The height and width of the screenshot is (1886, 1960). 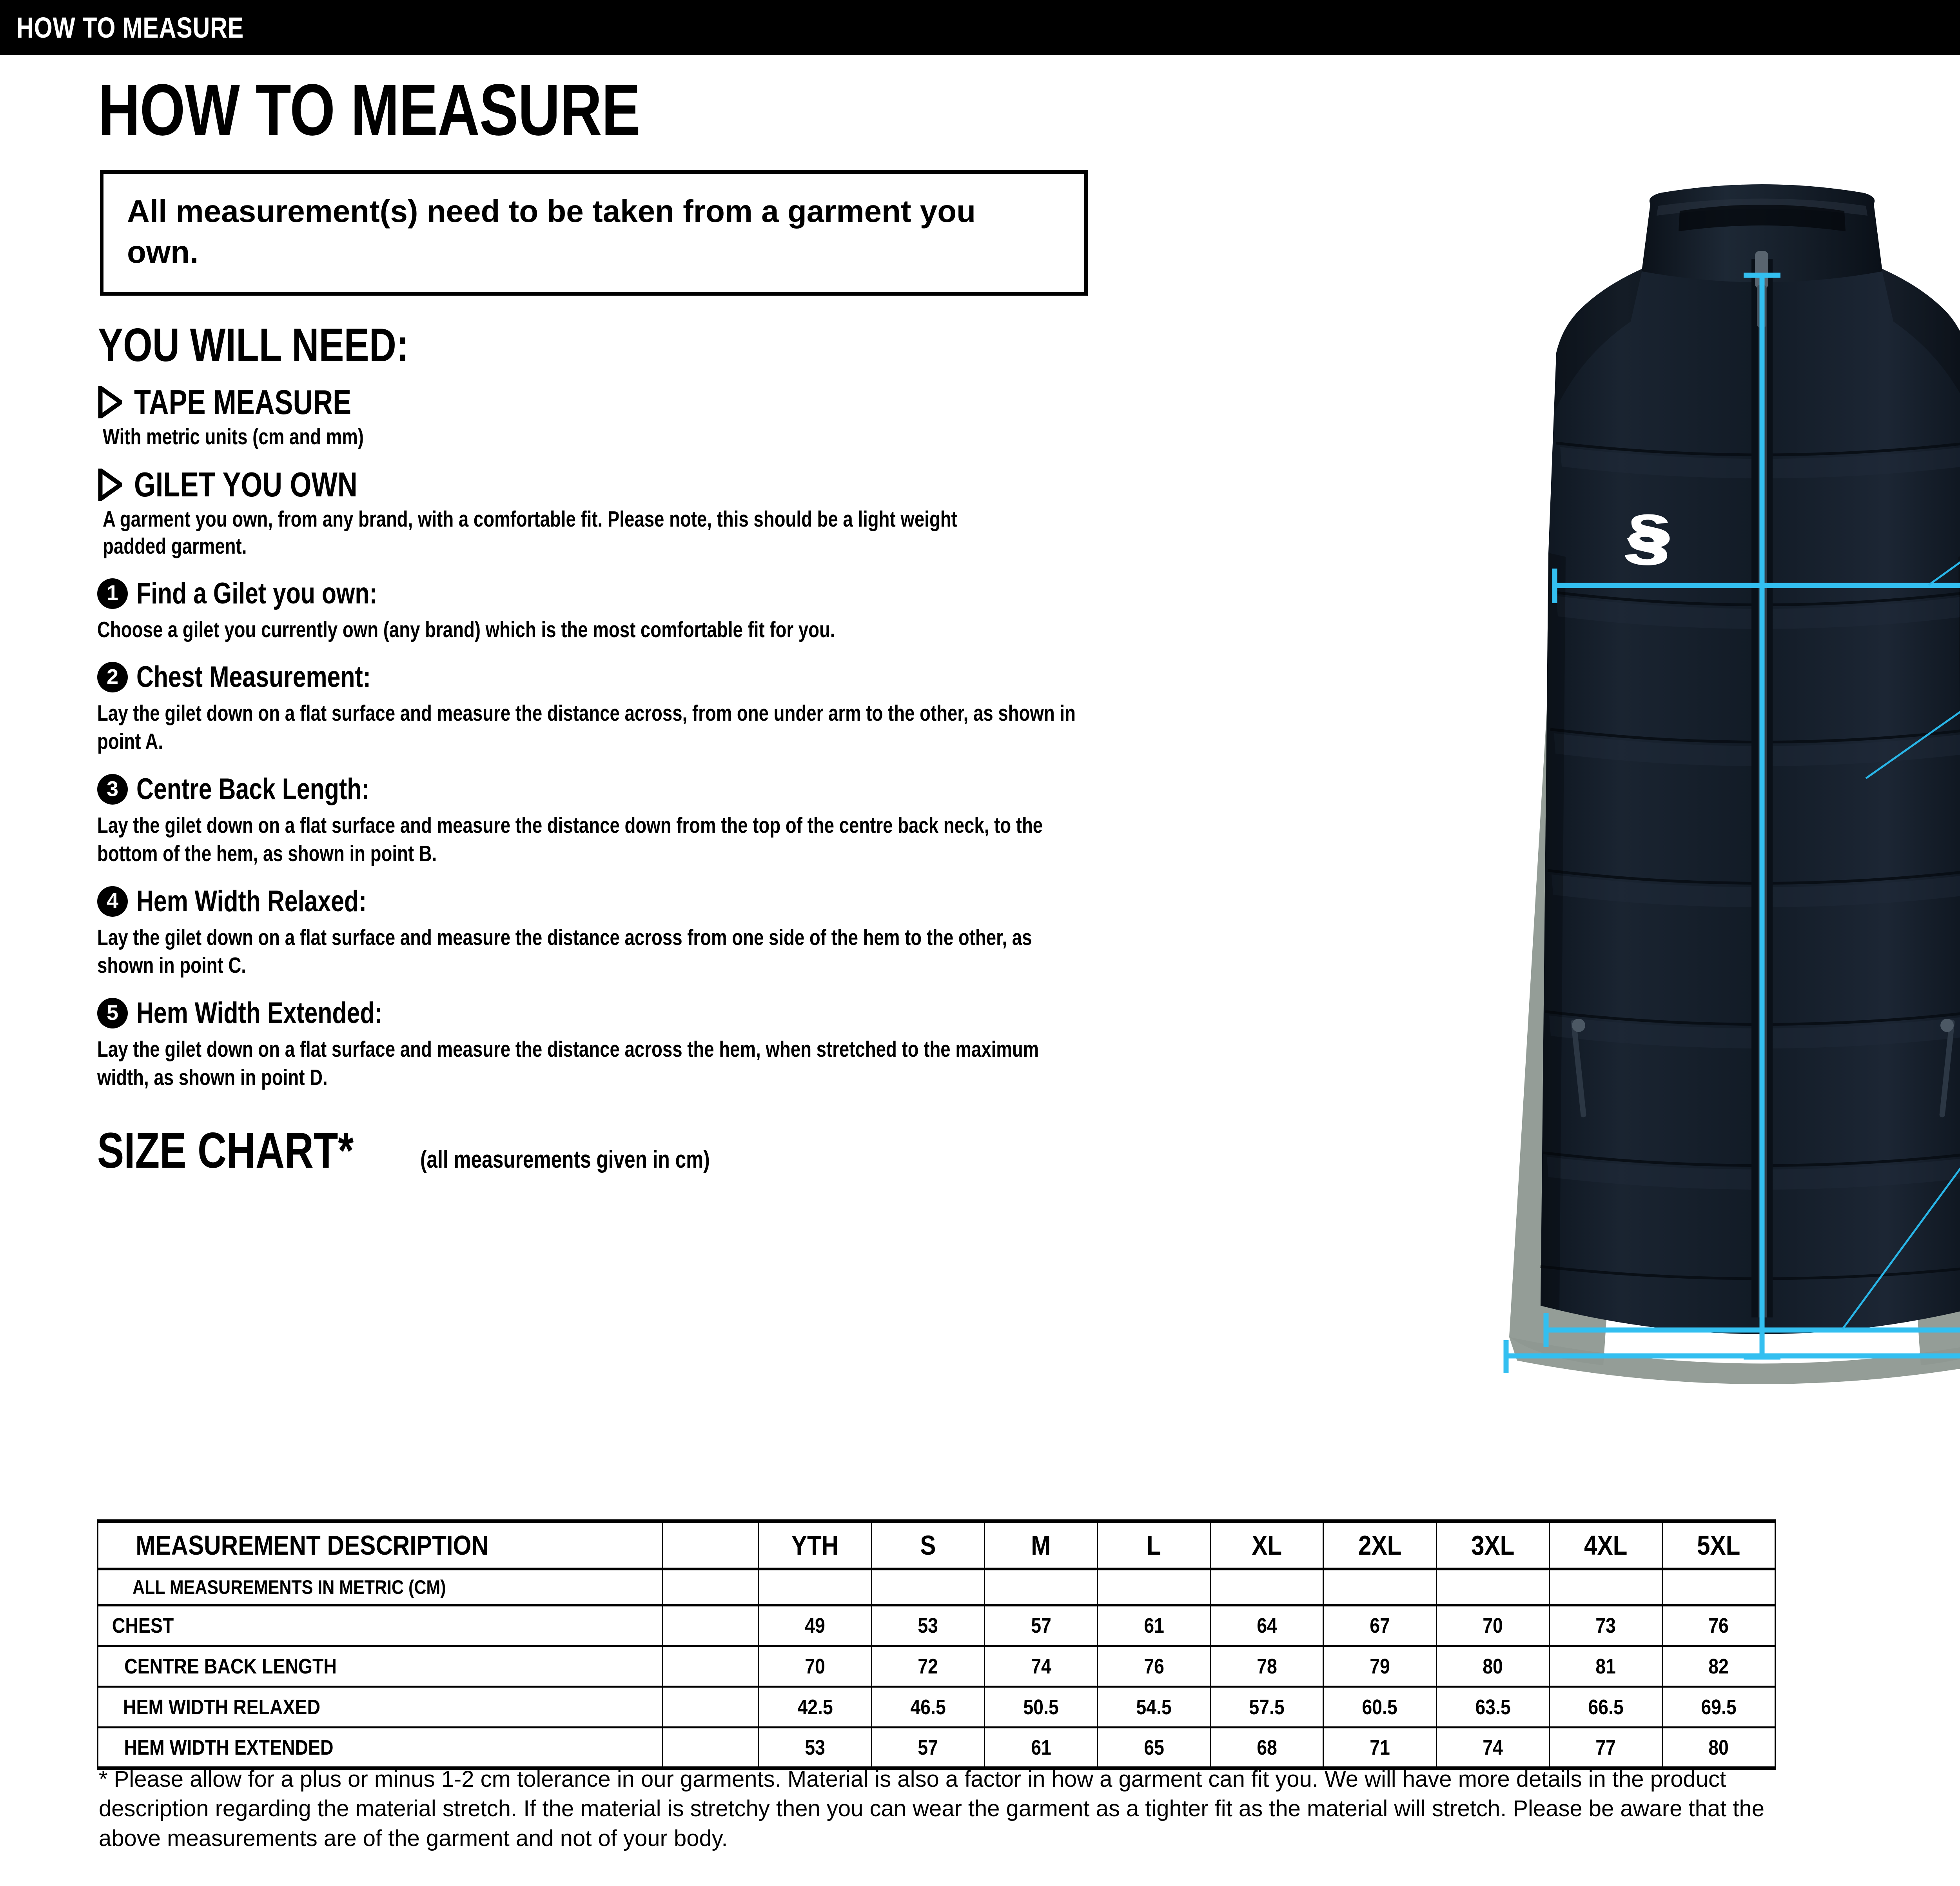 I want to click on cell-value: 77, so click(x=1605, y=1748).